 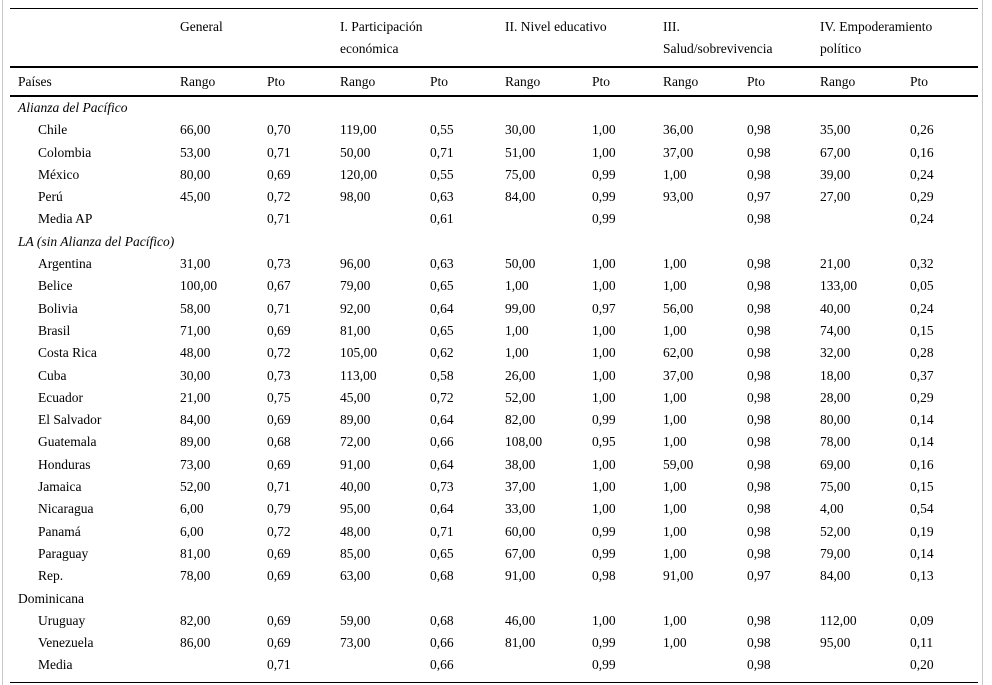 What do you see at coordinates (52, 375) in the screenshot?
I see `country-name-cell: Cuba` at bounding box center [52, 375].